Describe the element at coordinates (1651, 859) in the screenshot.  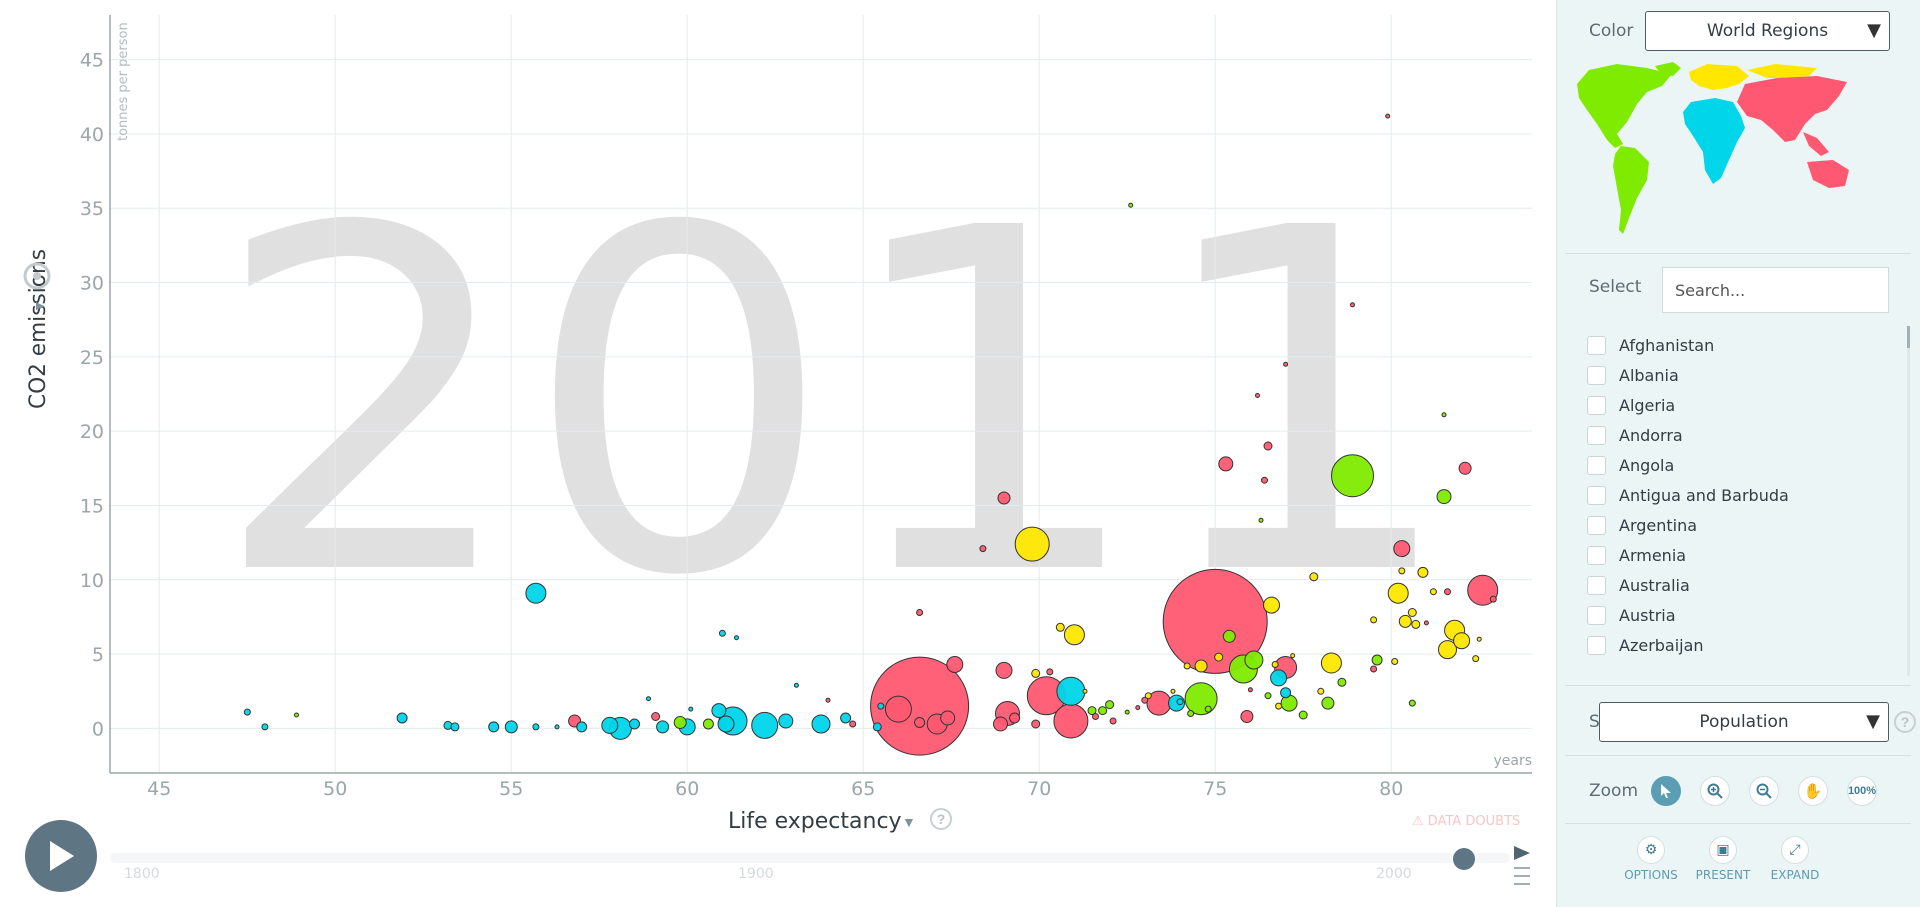
I see `options-button: ⚙ OPTIONS` at that location.